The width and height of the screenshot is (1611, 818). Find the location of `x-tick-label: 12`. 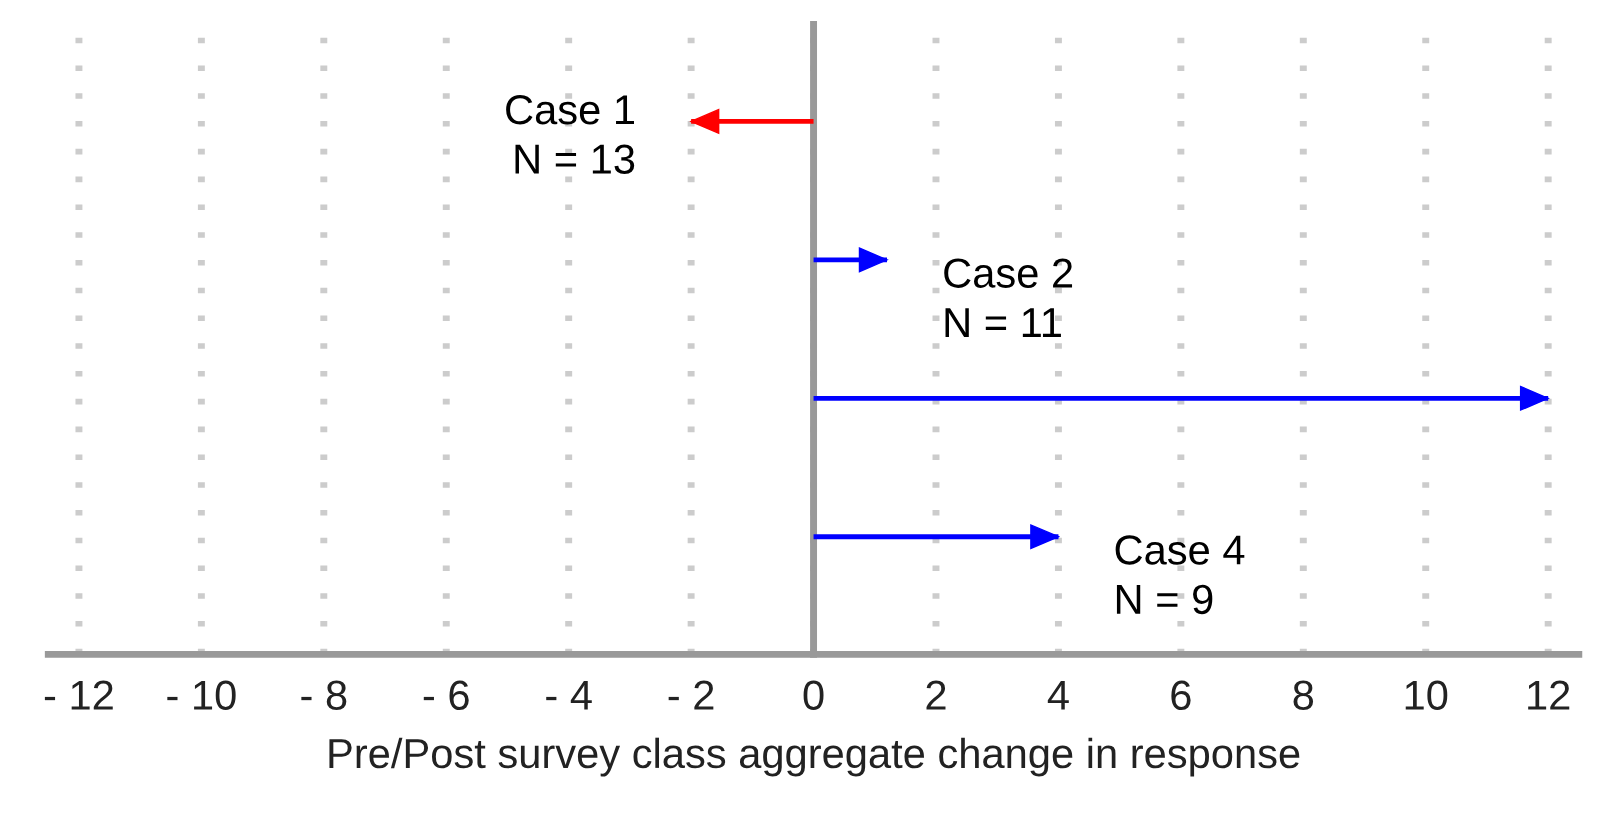

x-tick-label: 12 is located at coordinates (1549, 695).